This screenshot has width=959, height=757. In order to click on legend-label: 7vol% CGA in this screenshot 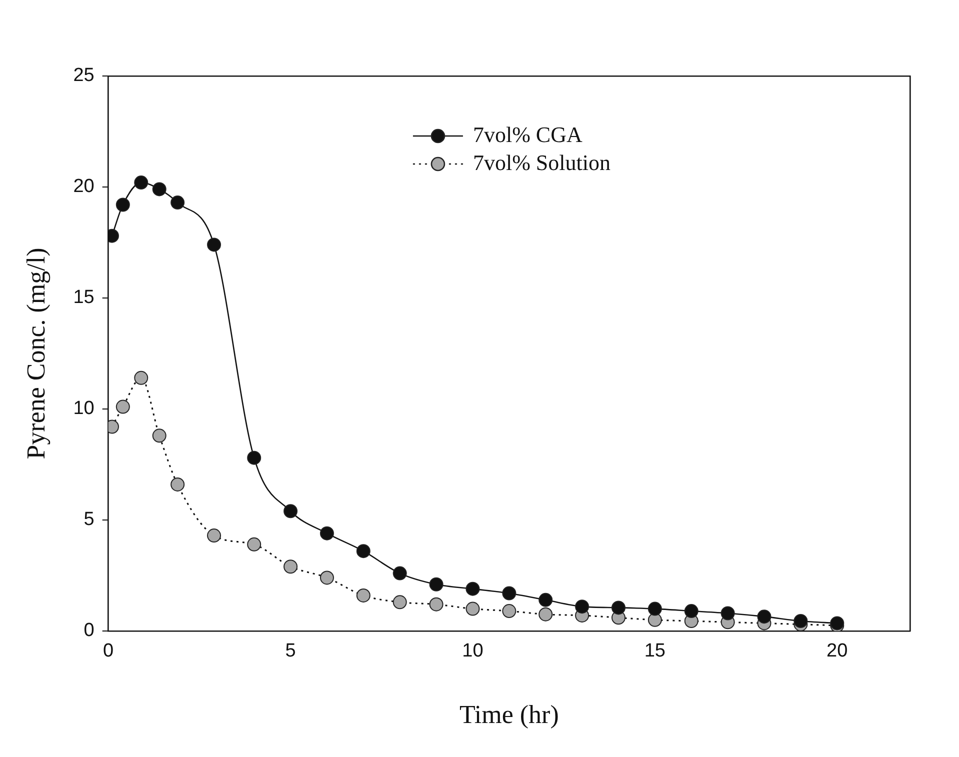, I will do `click(527, 134)`.